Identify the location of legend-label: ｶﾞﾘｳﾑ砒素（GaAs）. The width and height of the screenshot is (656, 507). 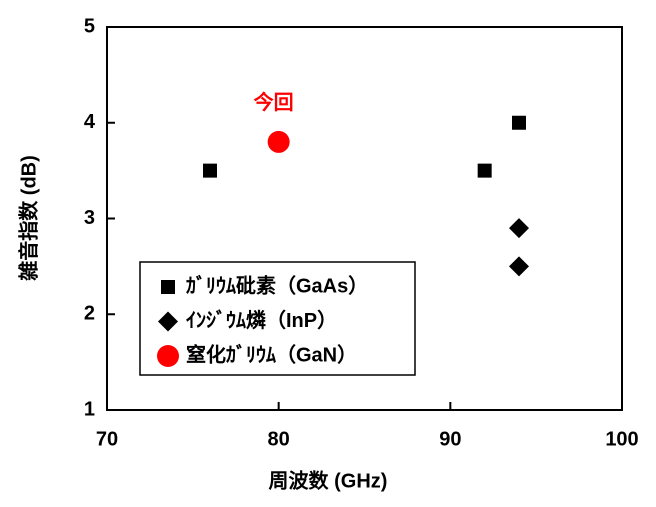
(277, 285).